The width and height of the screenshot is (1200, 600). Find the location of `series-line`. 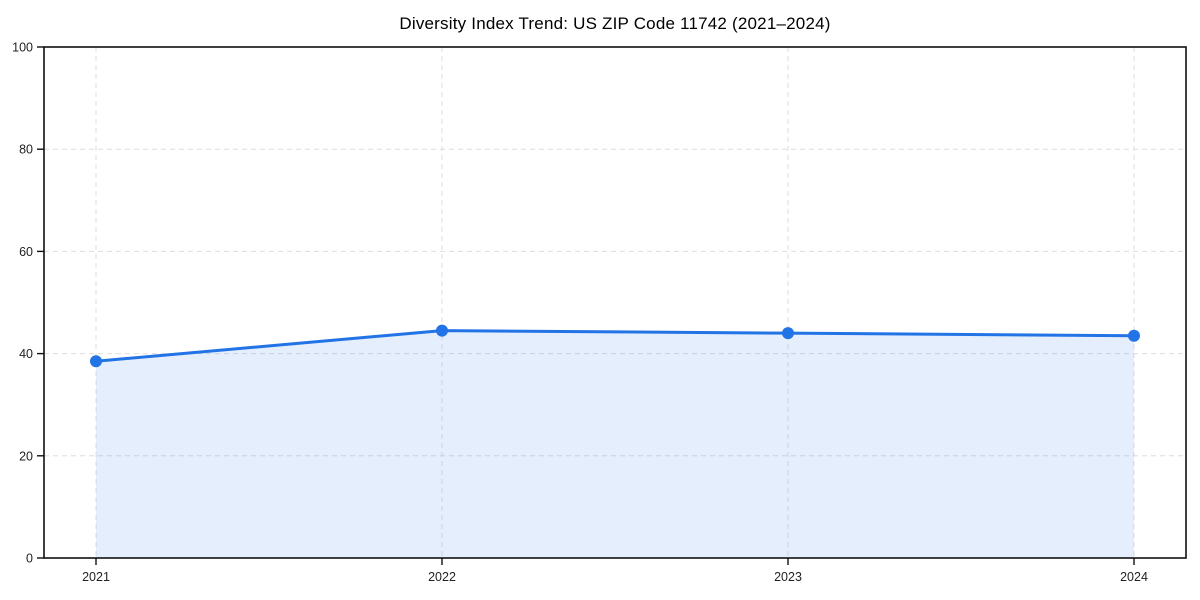

series-line is located at coordinates (615, 346).